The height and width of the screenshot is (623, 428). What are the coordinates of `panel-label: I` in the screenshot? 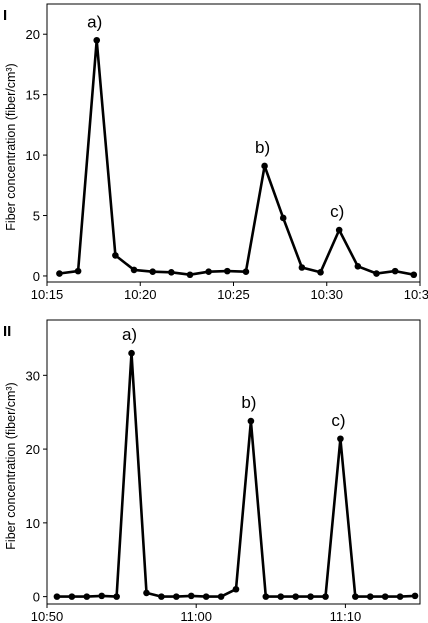 It's located at (5, 15).